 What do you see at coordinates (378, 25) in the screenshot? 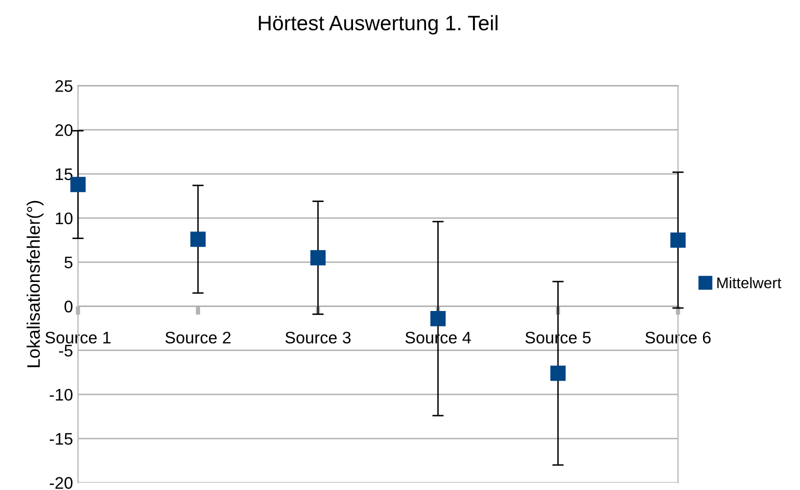
I see `chart-title: Hörtest Auswertung 1. Teil` at bounding box center [378, 25].